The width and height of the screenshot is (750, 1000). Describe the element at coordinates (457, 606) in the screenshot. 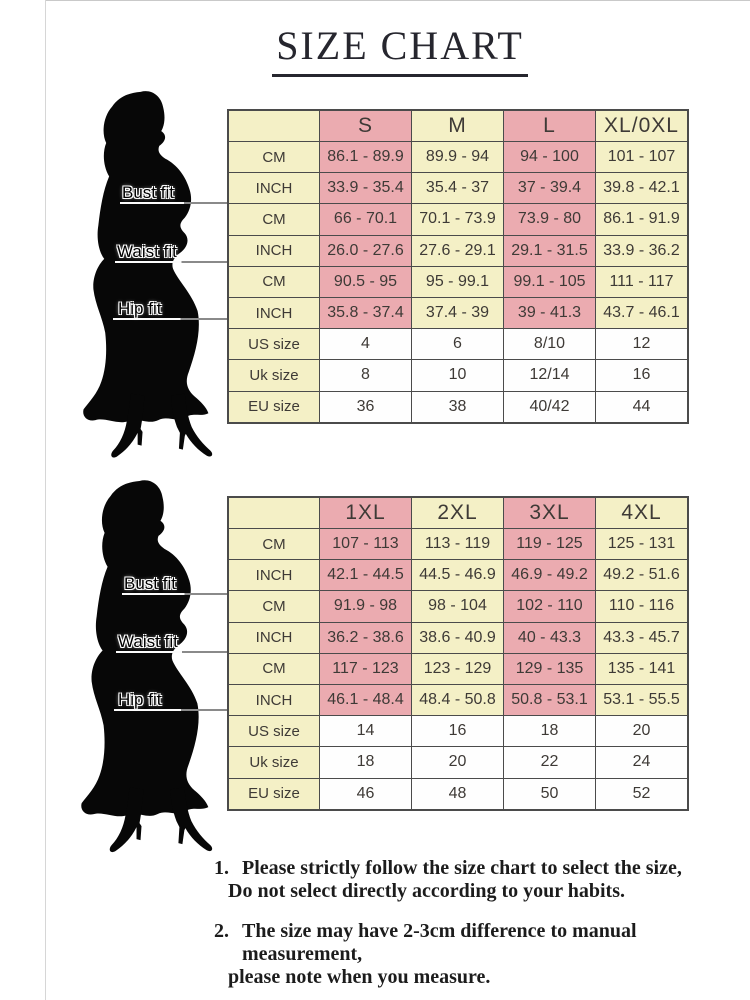

I see `value-cell: 98 - 104` at that location.